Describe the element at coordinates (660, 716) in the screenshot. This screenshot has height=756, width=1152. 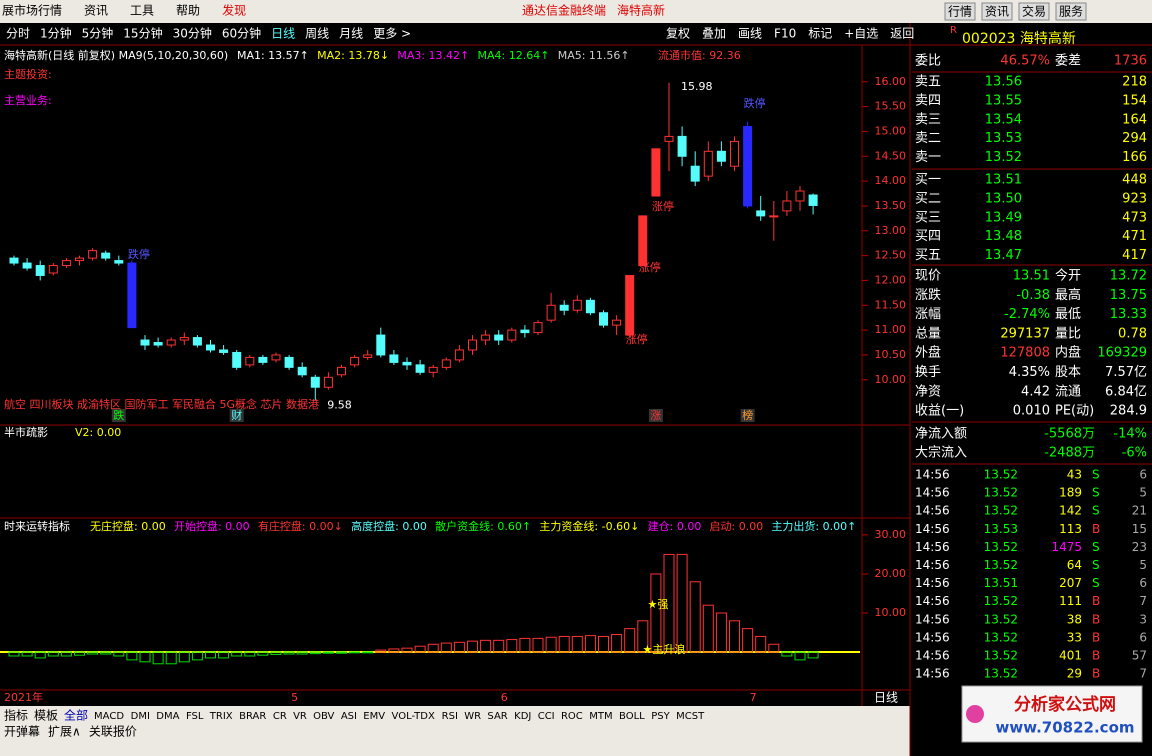
I see `indicator-tab: PSY` at that location.